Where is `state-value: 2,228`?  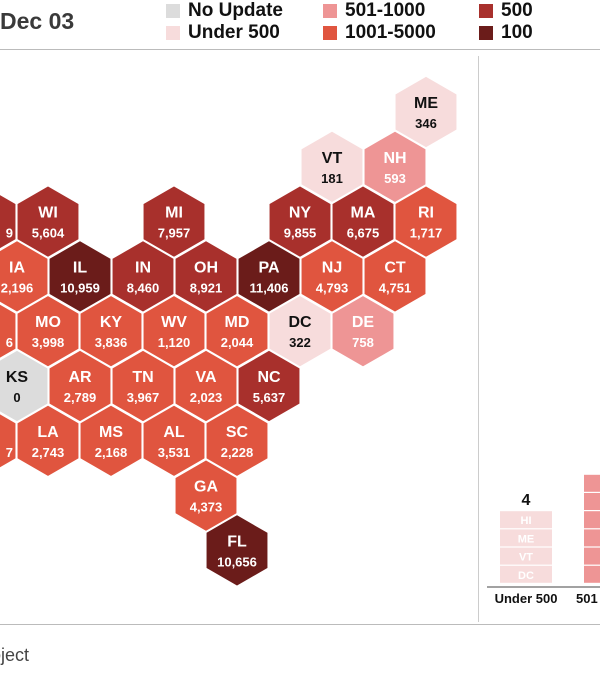
state-value: 2,228 is located at coordinates (237, 452).